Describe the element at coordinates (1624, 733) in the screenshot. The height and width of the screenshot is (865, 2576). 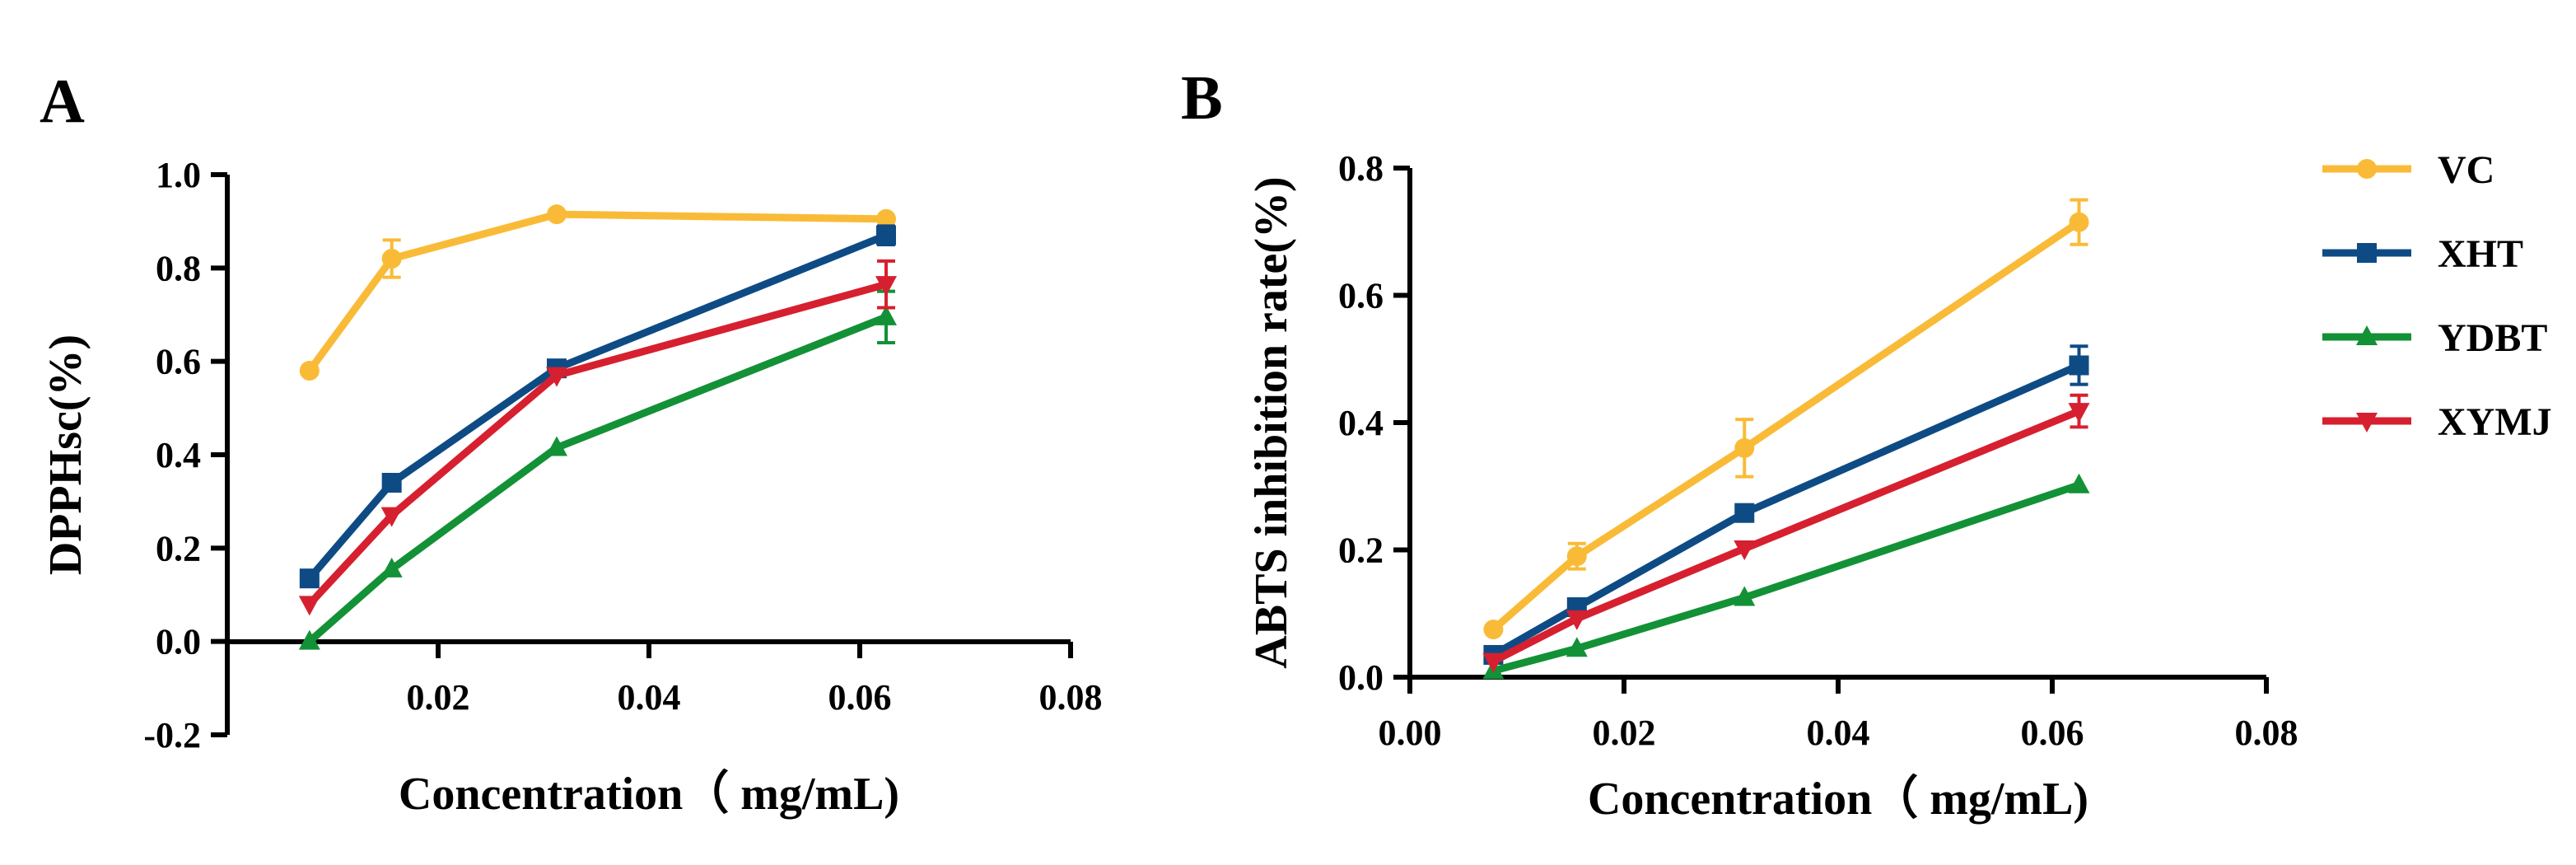
I see `panel-b-x-tick-label: 0.02` at that location.